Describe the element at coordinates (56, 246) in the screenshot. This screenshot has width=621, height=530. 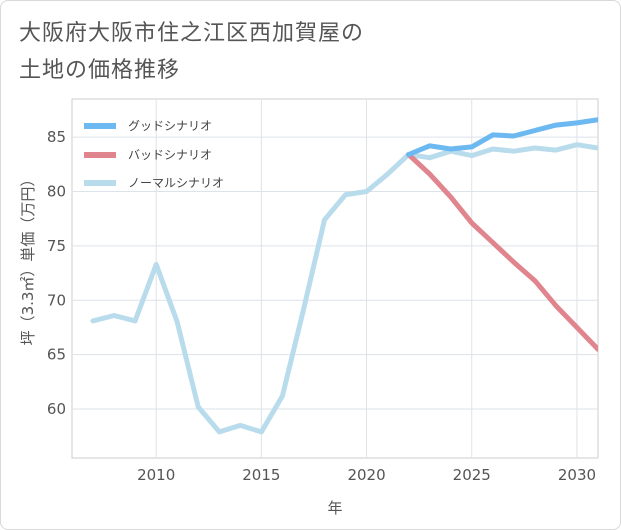
I see `y-tick-label: 75` at that location.